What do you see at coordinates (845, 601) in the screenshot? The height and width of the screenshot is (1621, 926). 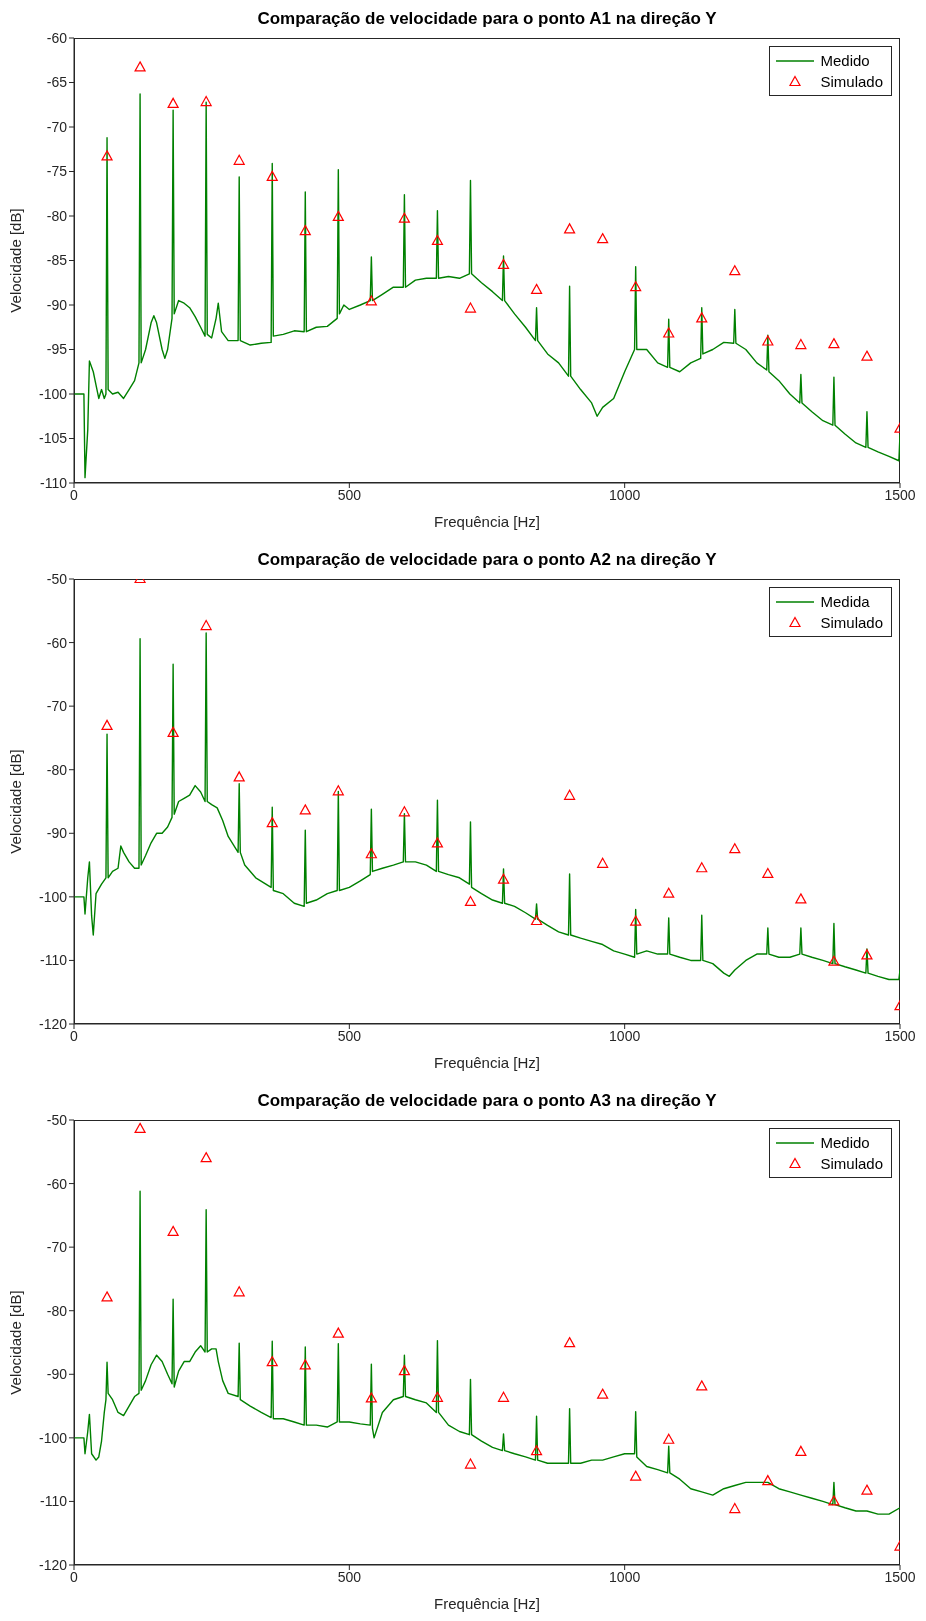 I see `legend-label: Medida` at bounding box center [845, 601].